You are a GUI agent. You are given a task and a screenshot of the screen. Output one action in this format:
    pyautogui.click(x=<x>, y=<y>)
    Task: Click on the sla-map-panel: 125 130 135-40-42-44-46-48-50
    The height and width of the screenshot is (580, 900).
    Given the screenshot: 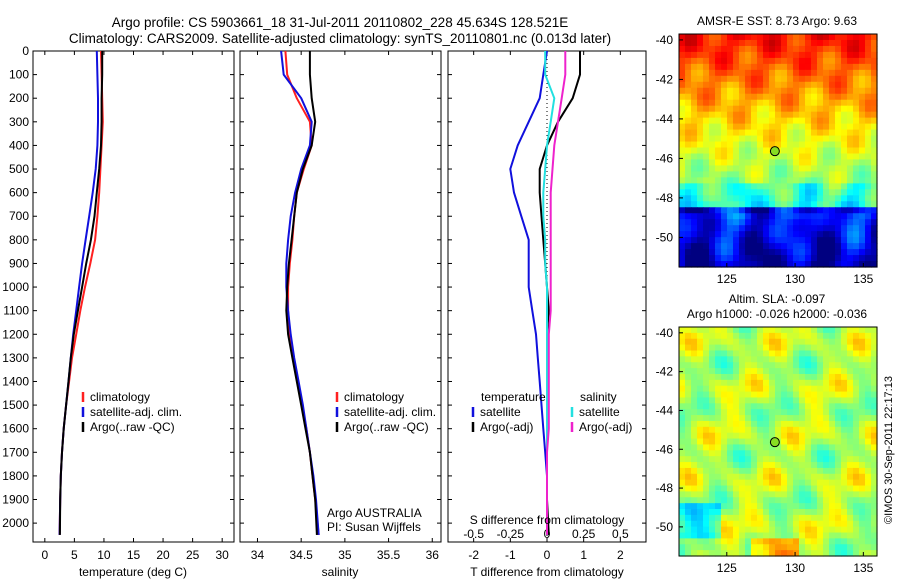 What is the action you would take?
    pyautogui.click(x=767, y=450)
    